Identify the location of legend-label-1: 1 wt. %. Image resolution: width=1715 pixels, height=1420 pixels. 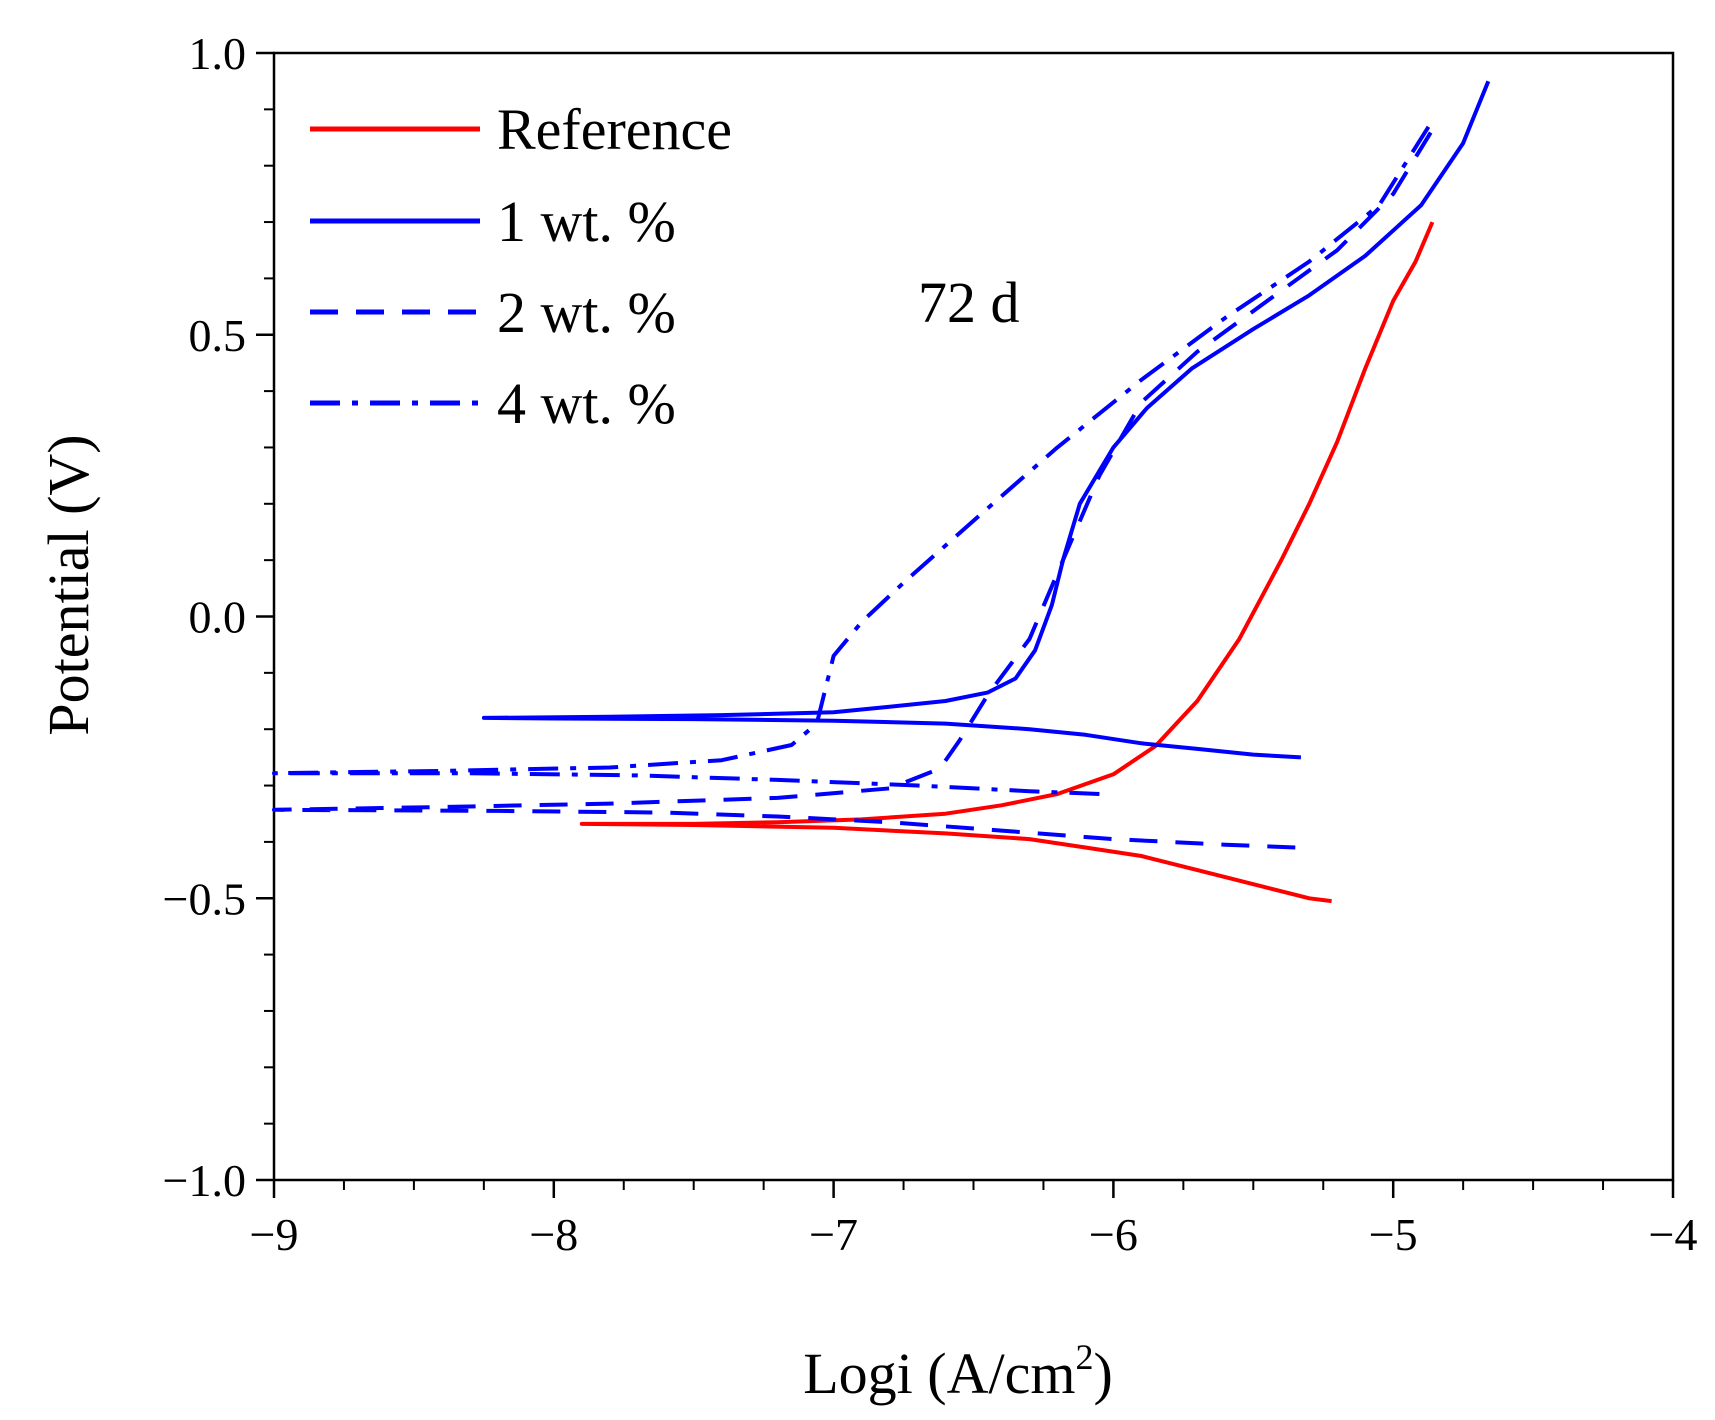
(586, 221).